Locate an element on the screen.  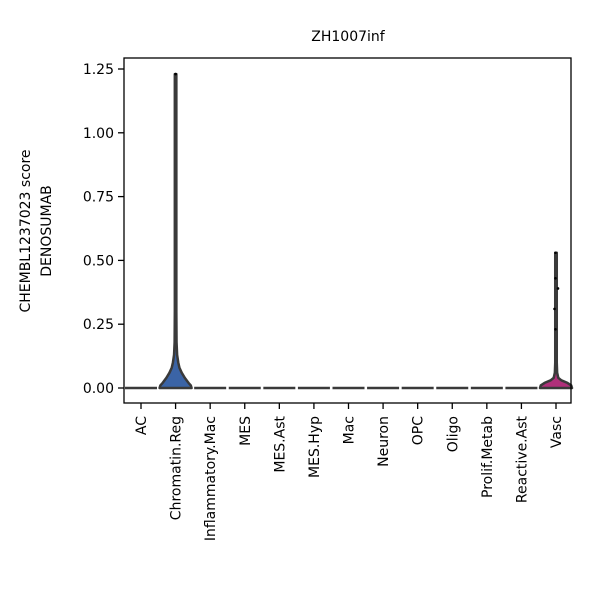
y-axis-label-line1: CHEMBL1237023 score is located at coordinates (26, 230).